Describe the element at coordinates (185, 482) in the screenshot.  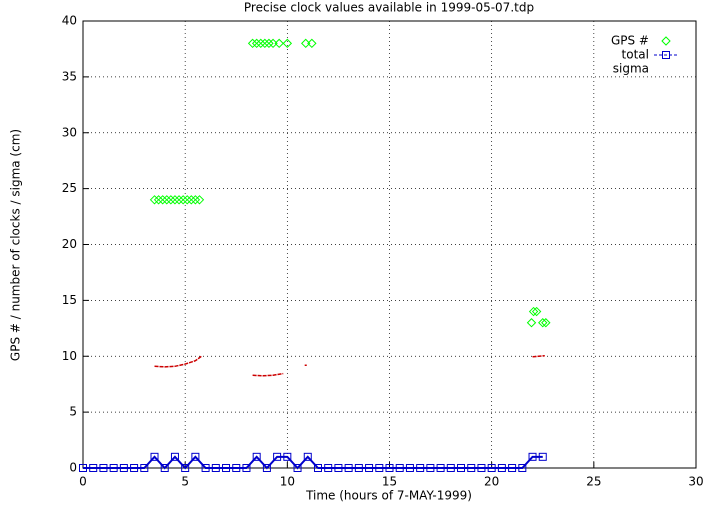
I see `x-tick-label: 5` at that location.